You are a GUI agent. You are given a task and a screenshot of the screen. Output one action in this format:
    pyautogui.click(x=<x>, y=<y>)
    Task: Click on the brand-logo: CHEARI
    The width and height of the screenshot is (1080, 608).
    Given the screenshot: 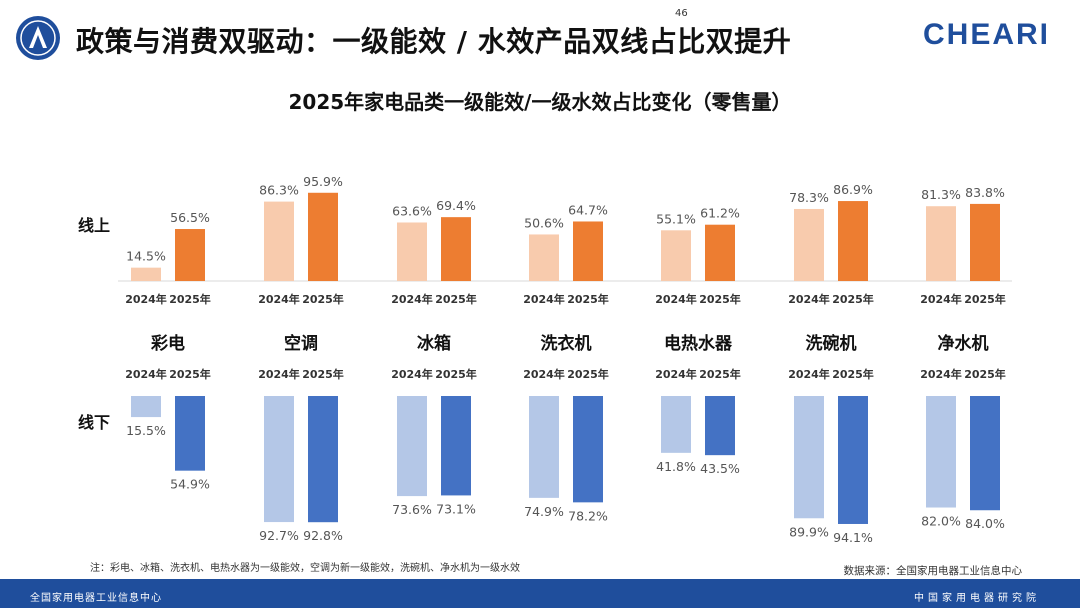 What is the action you would take?
    pyautogui.click(x=986, y=34)
    